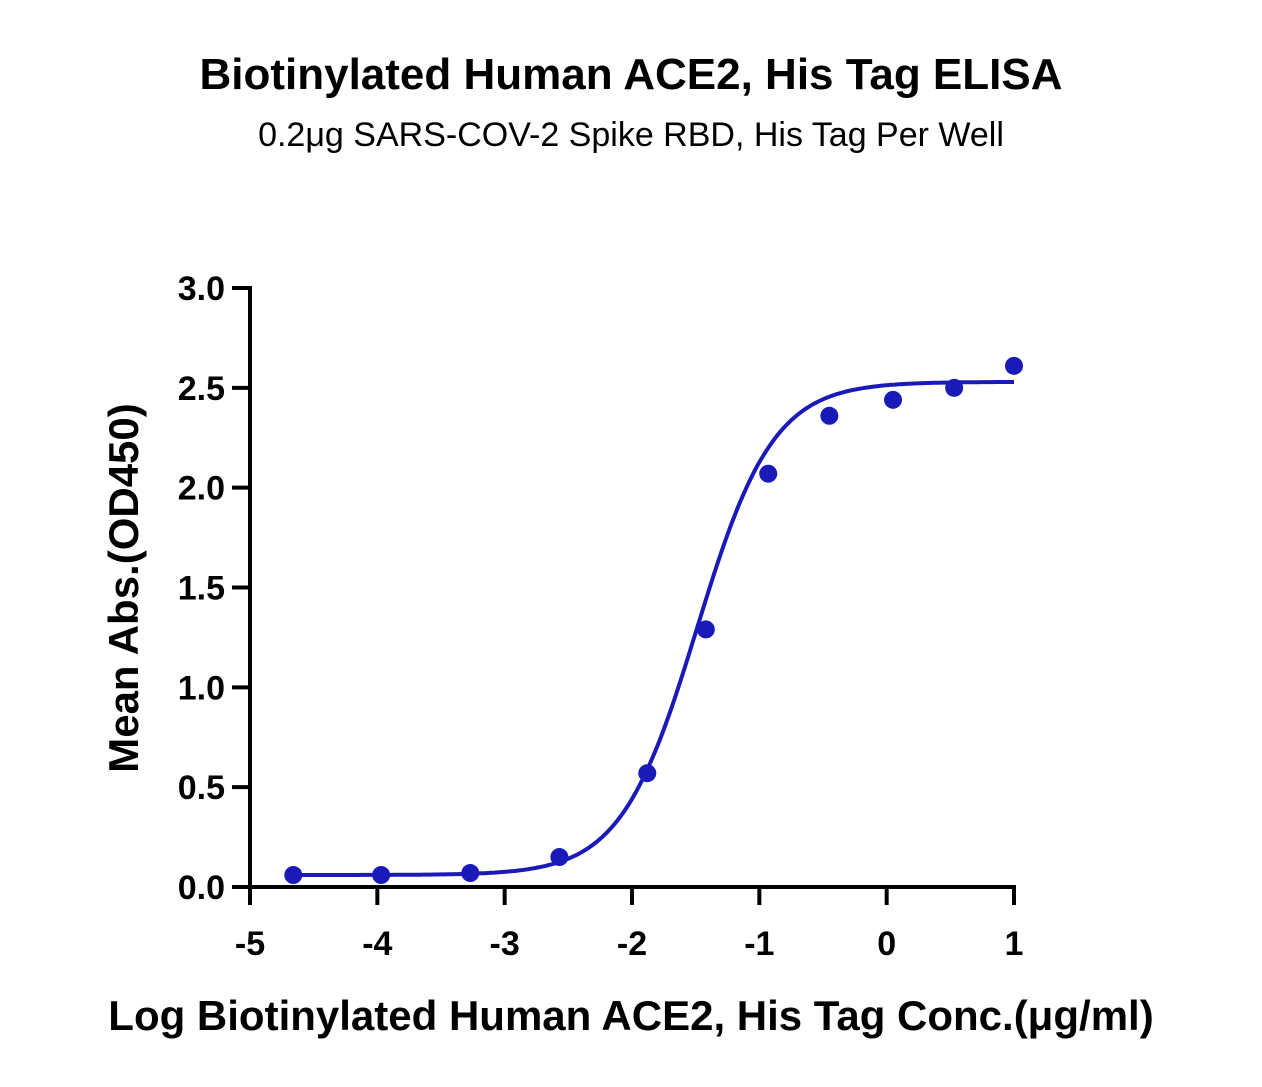 The height and width of the screenshot is (1087, 1262). What do you see at coordinates (201, 589) in the screenshot?
I see `y-tick-label-3: 1.5` at bounding box center [201, 589].